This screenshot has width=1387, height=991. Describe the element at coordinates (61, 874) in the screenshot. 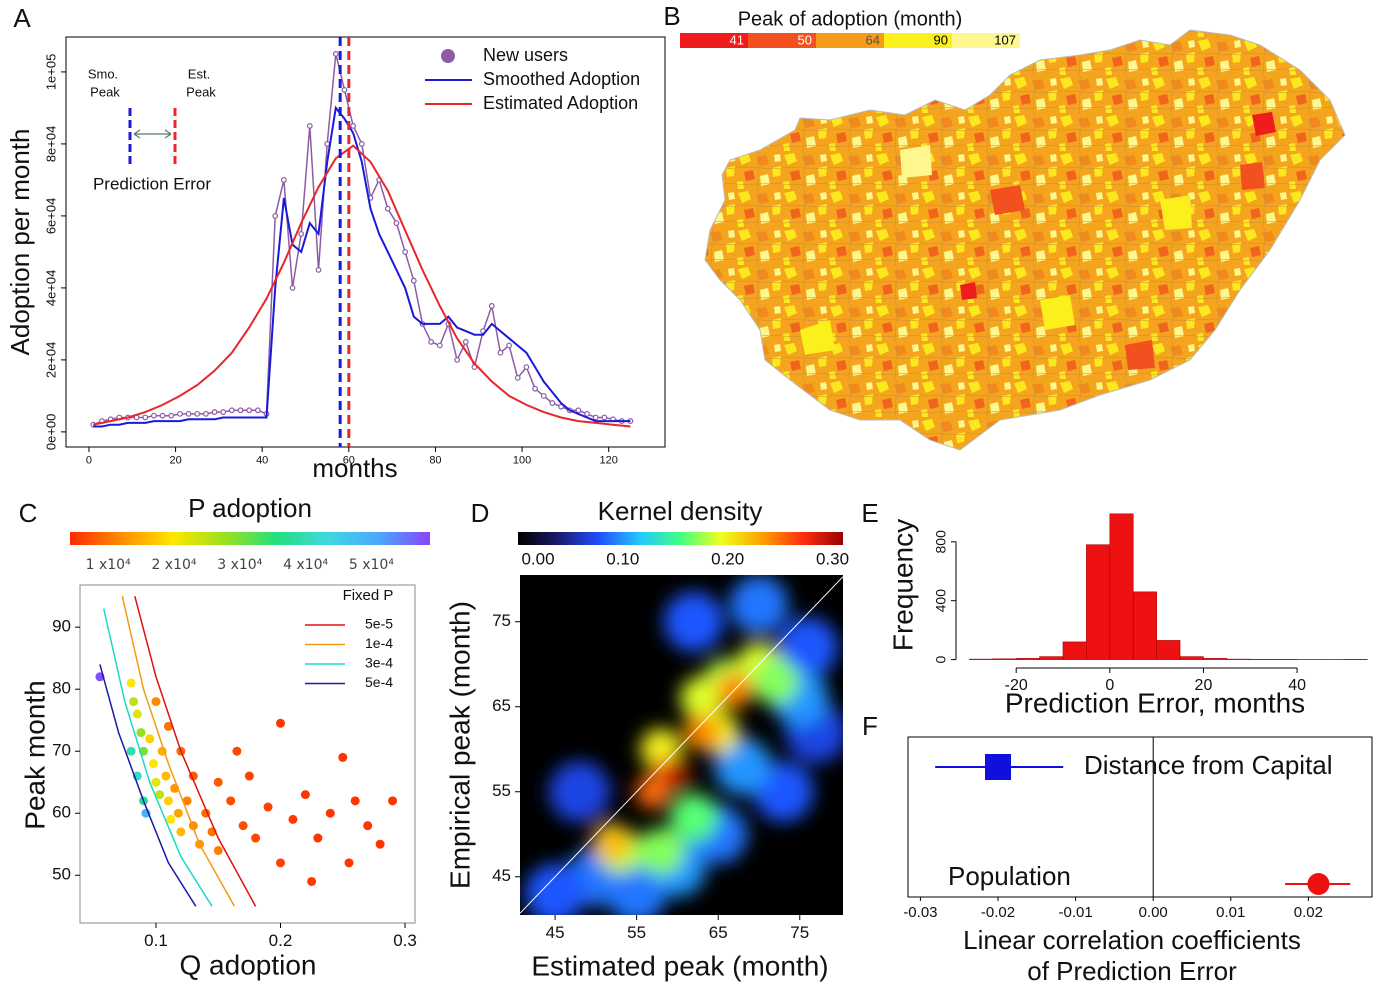

I see `y-tick-label: 50` at that location.